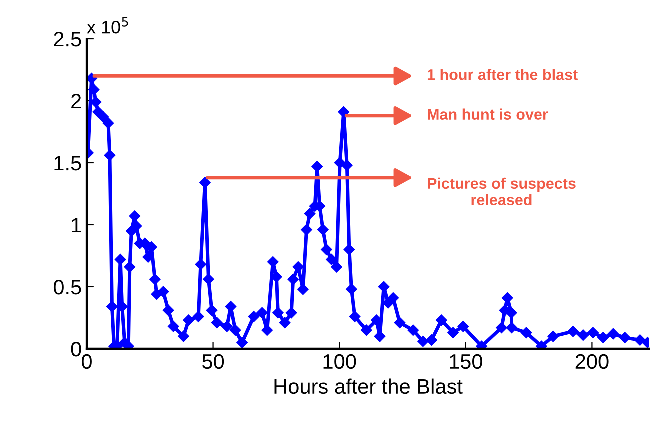 The width and height of the screenshot is (651, 424). What do you see at coordinates (503, 74) in the screenshot?
I see `annotation: 1 hour after the blast` at bounding box center [503, 74].